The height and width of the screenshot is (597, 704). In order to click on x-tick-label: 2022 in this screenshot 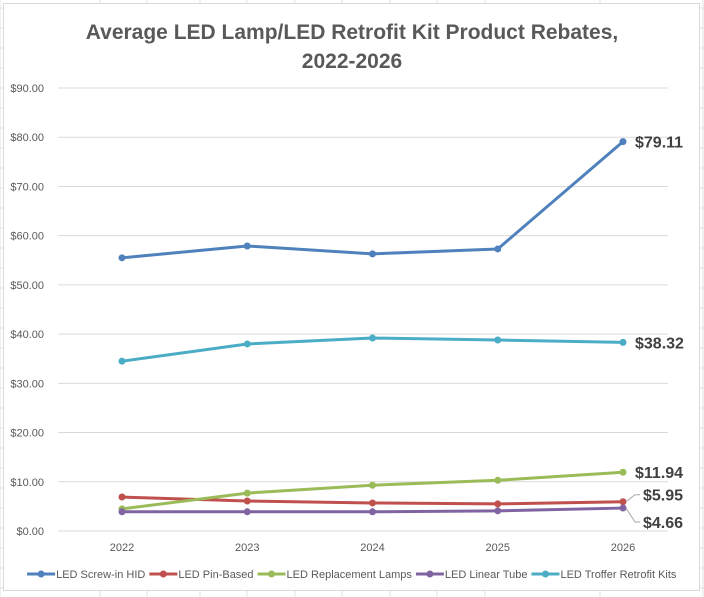, I will do `click(122, 548)`.